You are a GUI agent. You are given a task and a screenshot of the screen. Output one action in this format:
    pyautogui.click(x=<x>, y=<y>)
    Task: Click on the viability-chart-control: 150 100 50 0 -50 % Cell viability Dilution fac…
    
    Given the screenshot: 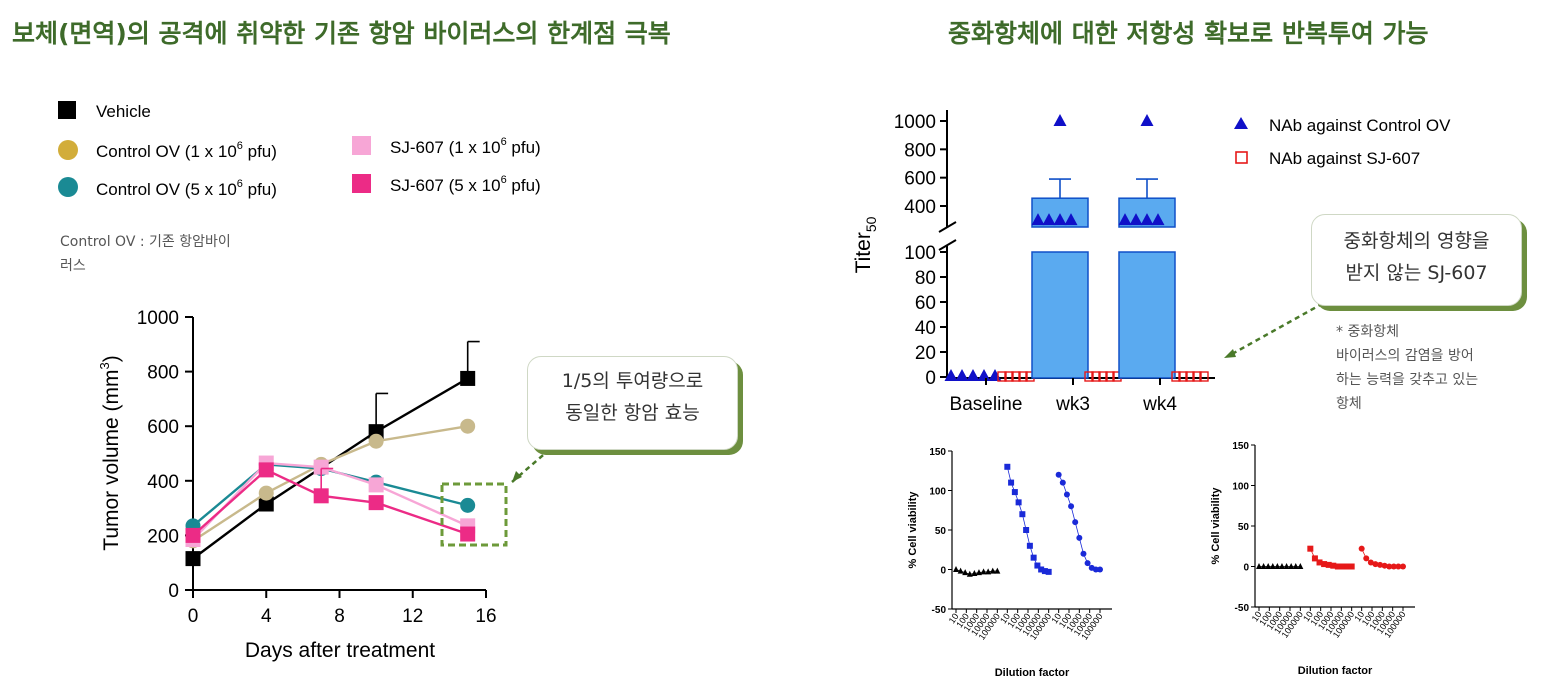 What is the action you would take?
    pyautogui.click(x=1009, y=563)
    